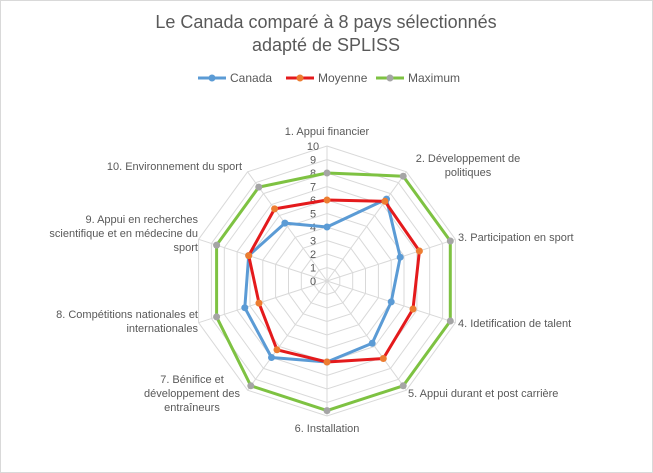 Image resolution: width=653 pixels, height=473 pixels. I want to click on tick-label: 8, so click(313, 174).